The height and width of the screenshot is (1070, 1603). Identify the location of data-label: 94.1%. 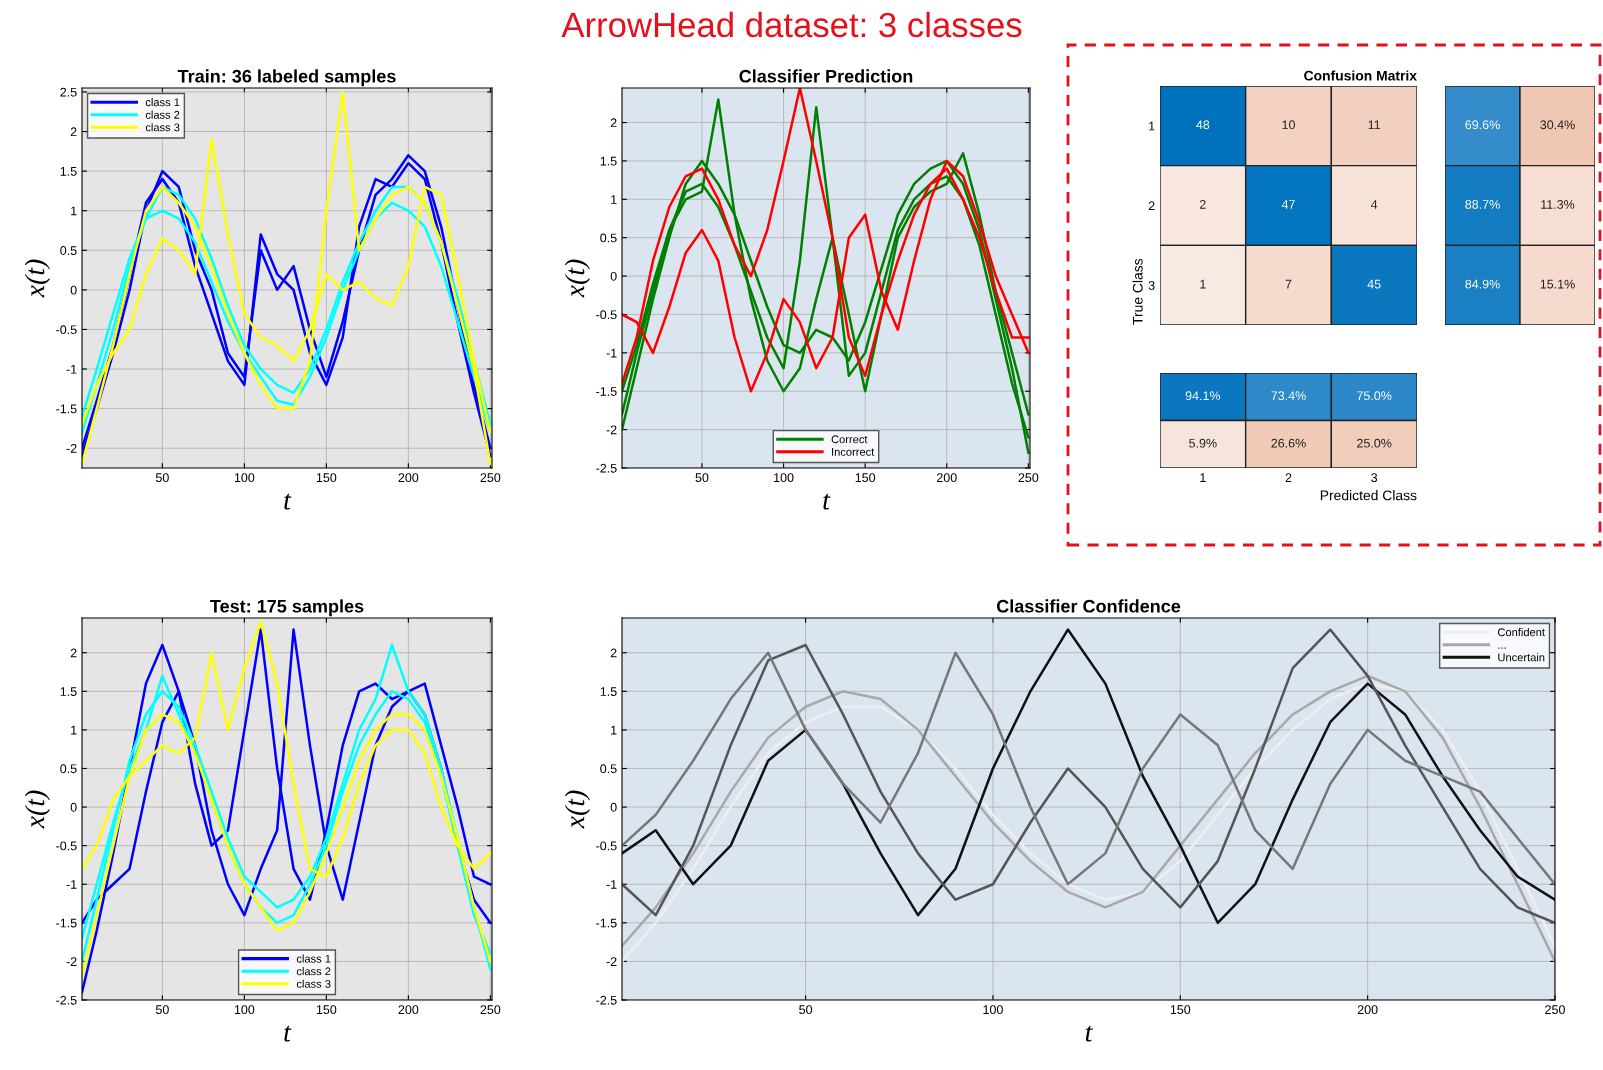
(1203, 396).